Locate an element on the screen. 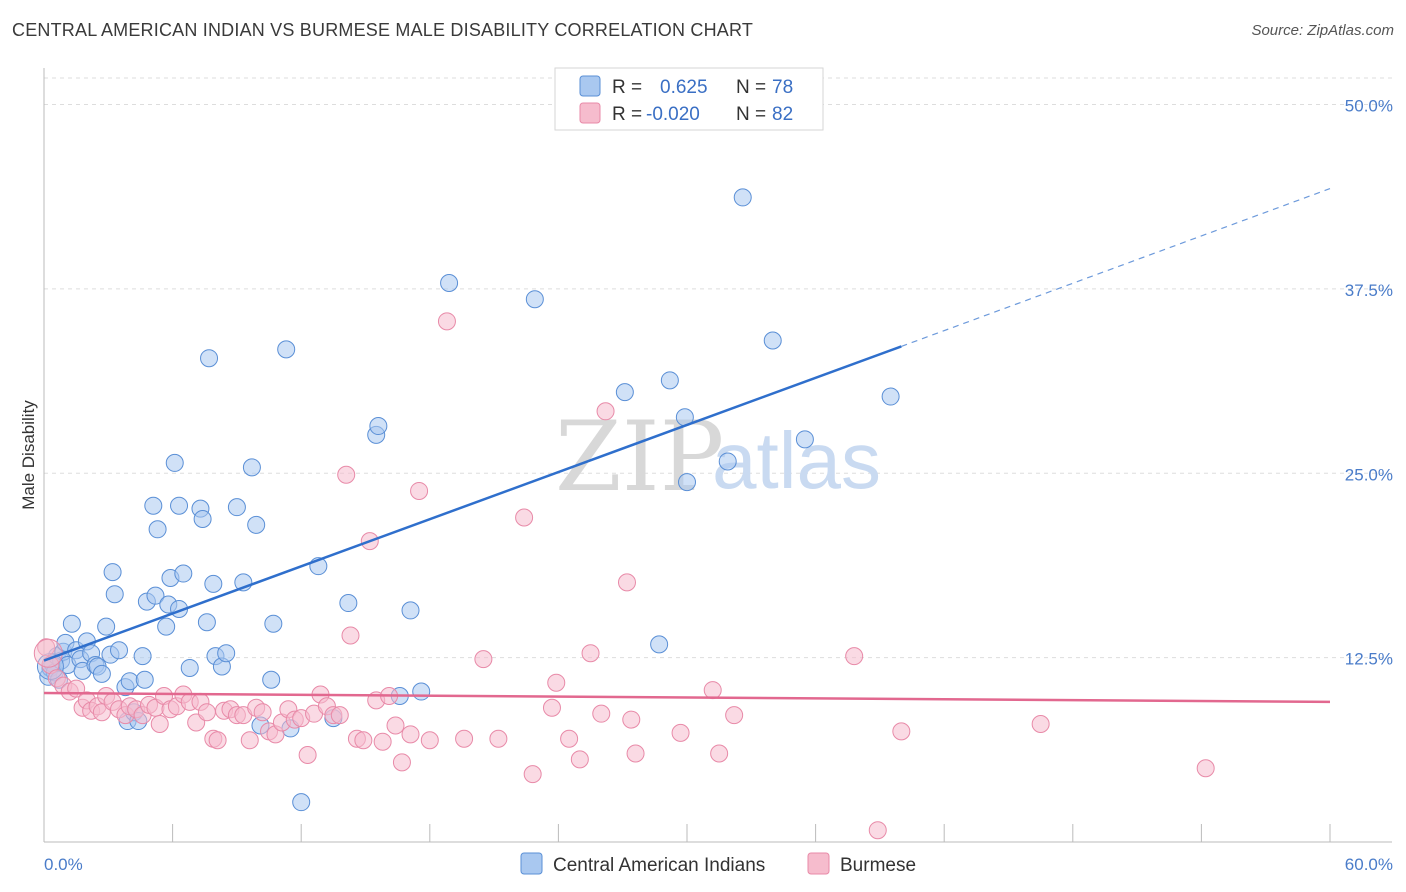 Image resolution: width=1406 pixels, height=892 pixels. legend-r-value-blue: 0.625 is located at coordinates (684, 87).